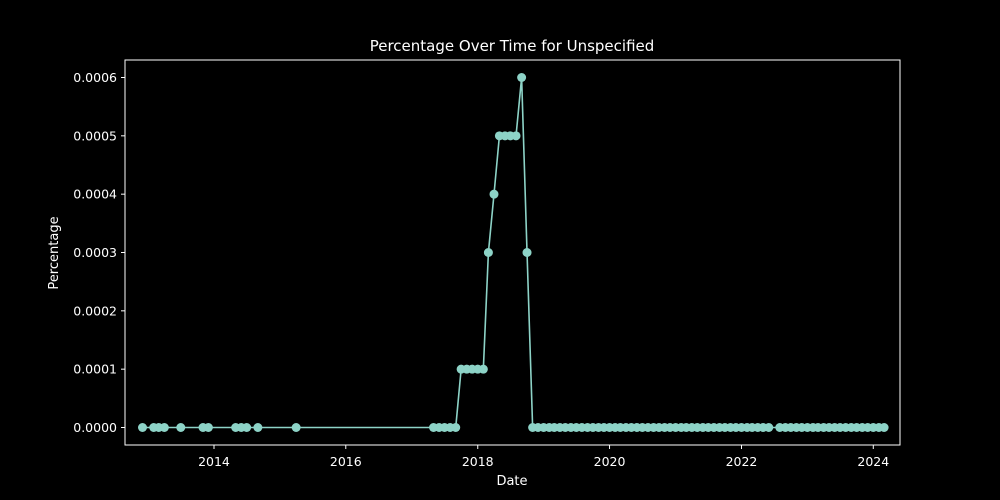 The height and width of the screenshot is (500, 1000). What do you see at coordinates (95, 310) in the screenshot?
I see `y-tick-label: 0.0002` at bounding box center [95, 310].